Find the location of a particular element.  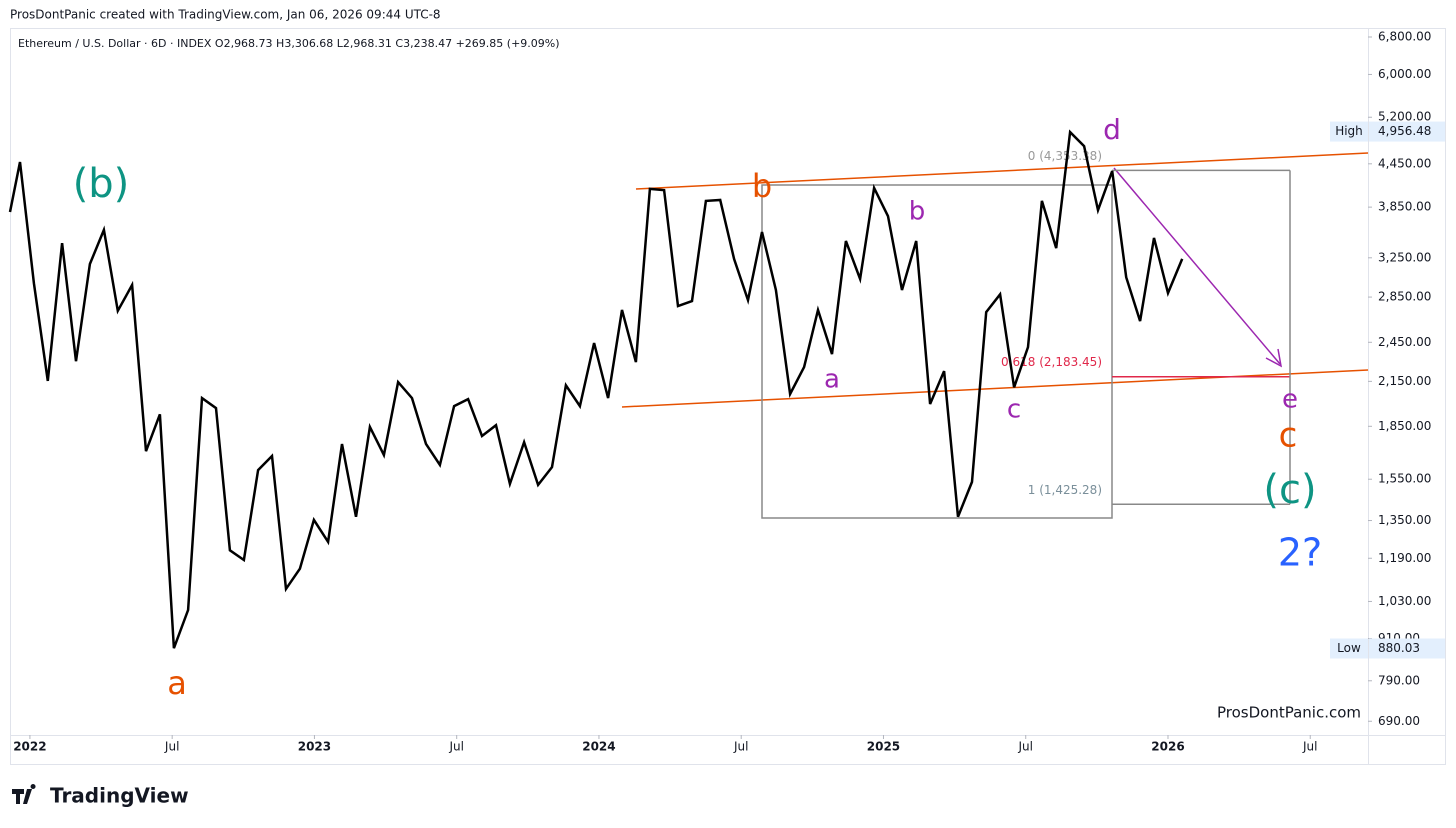

y-tick-label: 790.00 is located at coordinates (1399, 680).